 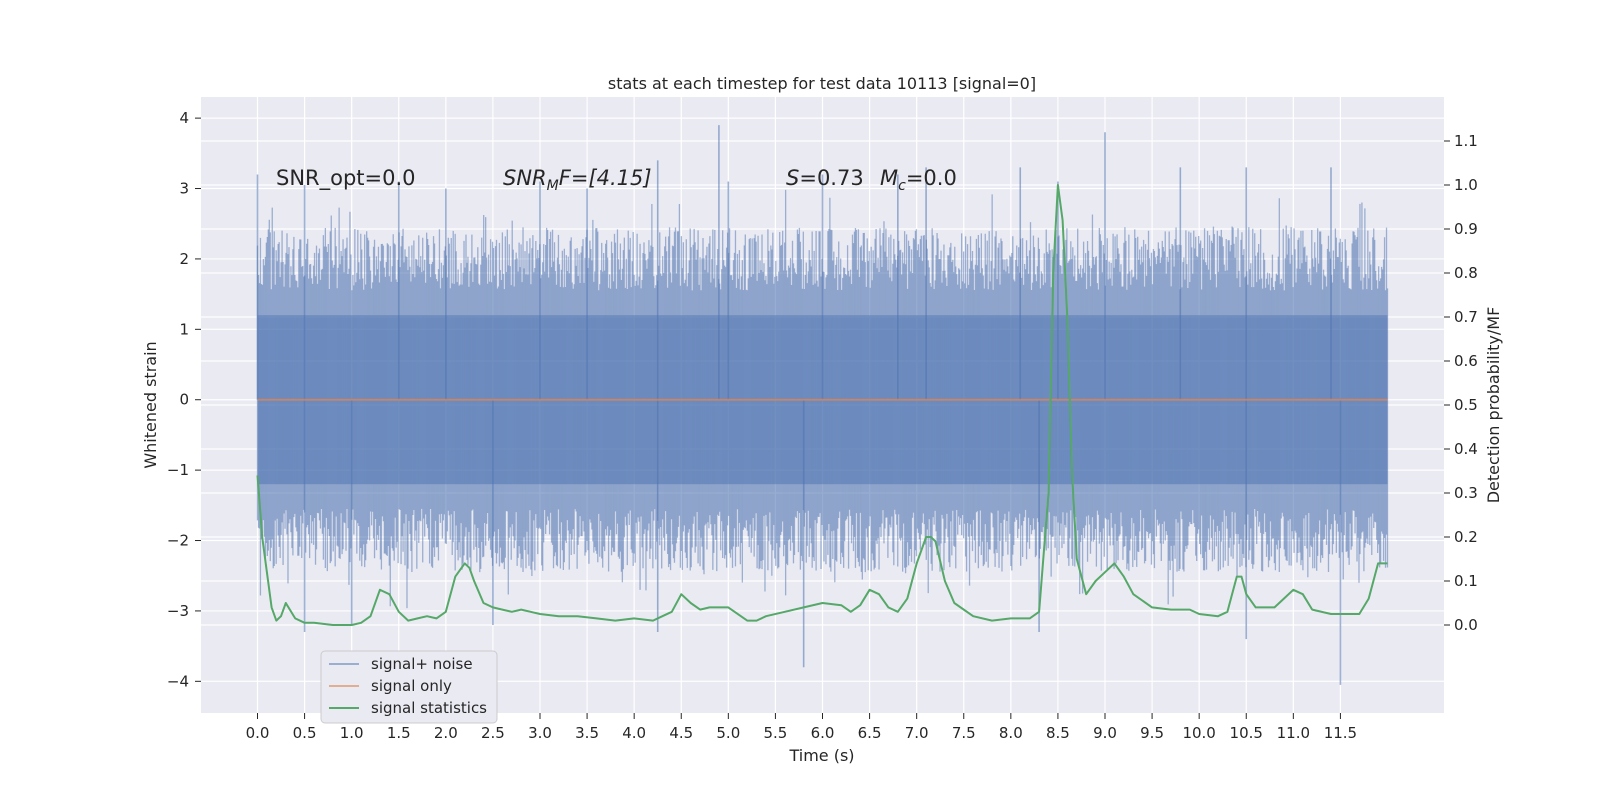 What do you see at coordinates (823, 733) in the screenshot?
I see `x-tick-label: 6.0` at bounding box center [823, 733].